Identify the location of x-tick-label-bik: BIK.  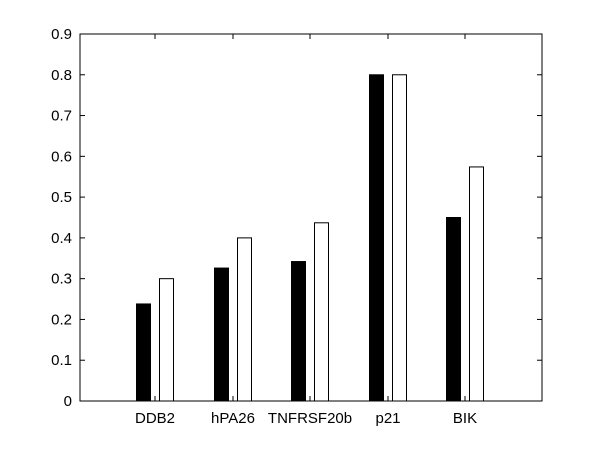
(465, 418).